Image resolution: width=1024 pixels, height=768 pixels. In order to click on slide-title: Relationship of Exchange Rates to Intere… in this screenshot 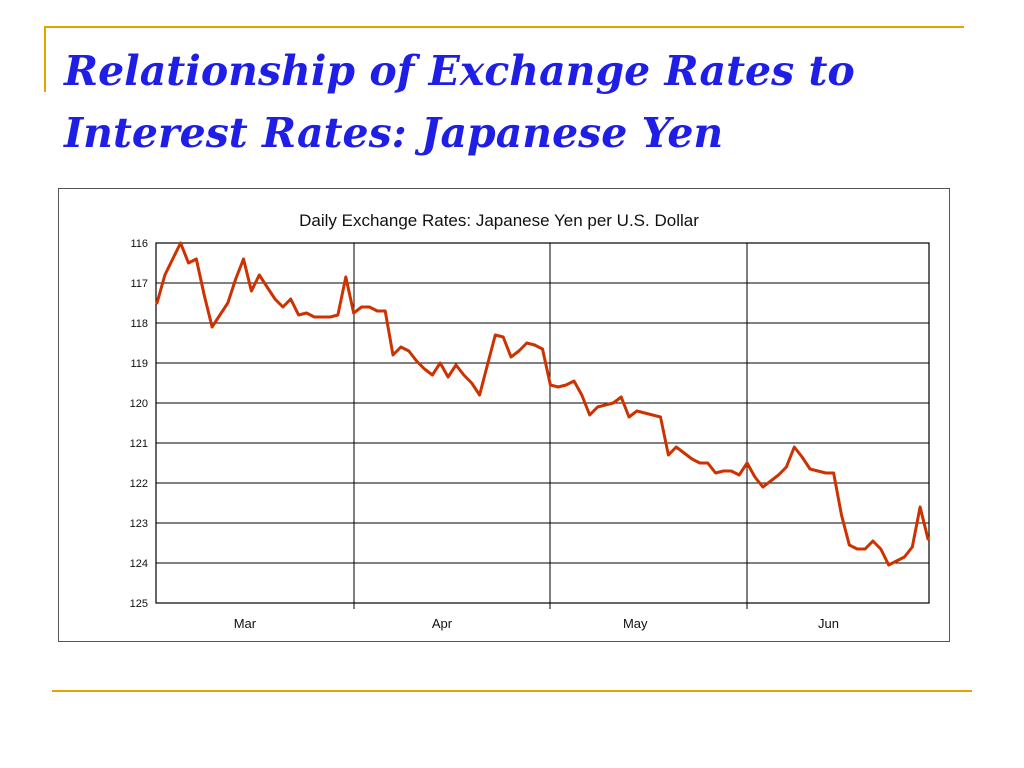, I will do `click(514, 102)`.